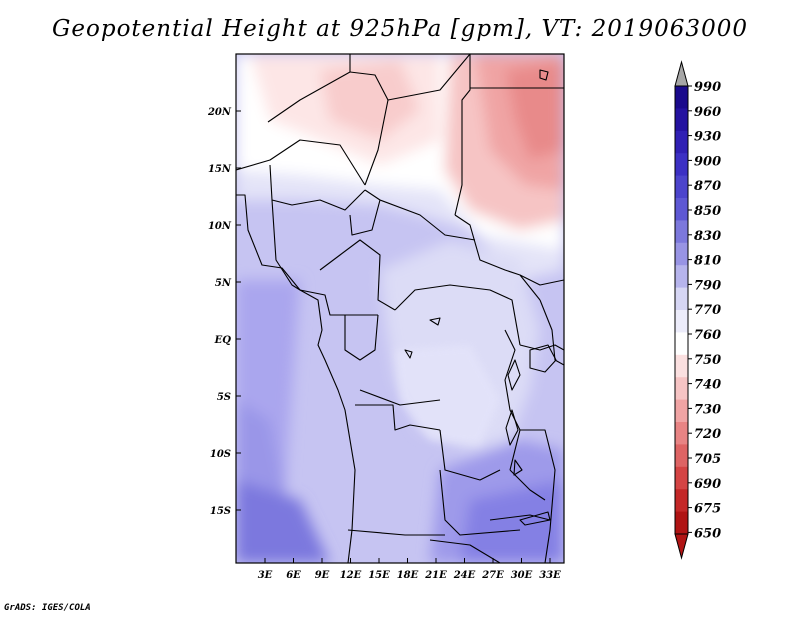 The height and width of the screenshot is (618, 800). What do you see at coordinates (379, 575) in the screenshot?
I see `lon-tick-label: 15E` at bounding box center [379, 575].